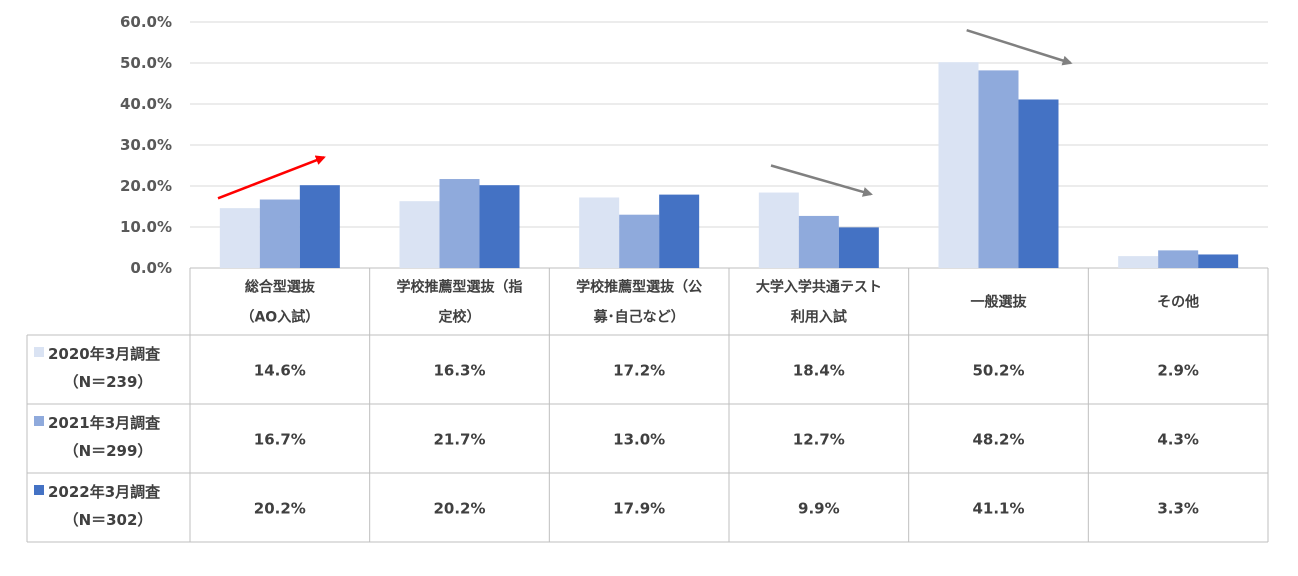 The image size is (1298, 576). What do you see at coordinates (108, 520) in the screenshot?
I see `series-name: （N＝302）` at bounding box center [108, 520].